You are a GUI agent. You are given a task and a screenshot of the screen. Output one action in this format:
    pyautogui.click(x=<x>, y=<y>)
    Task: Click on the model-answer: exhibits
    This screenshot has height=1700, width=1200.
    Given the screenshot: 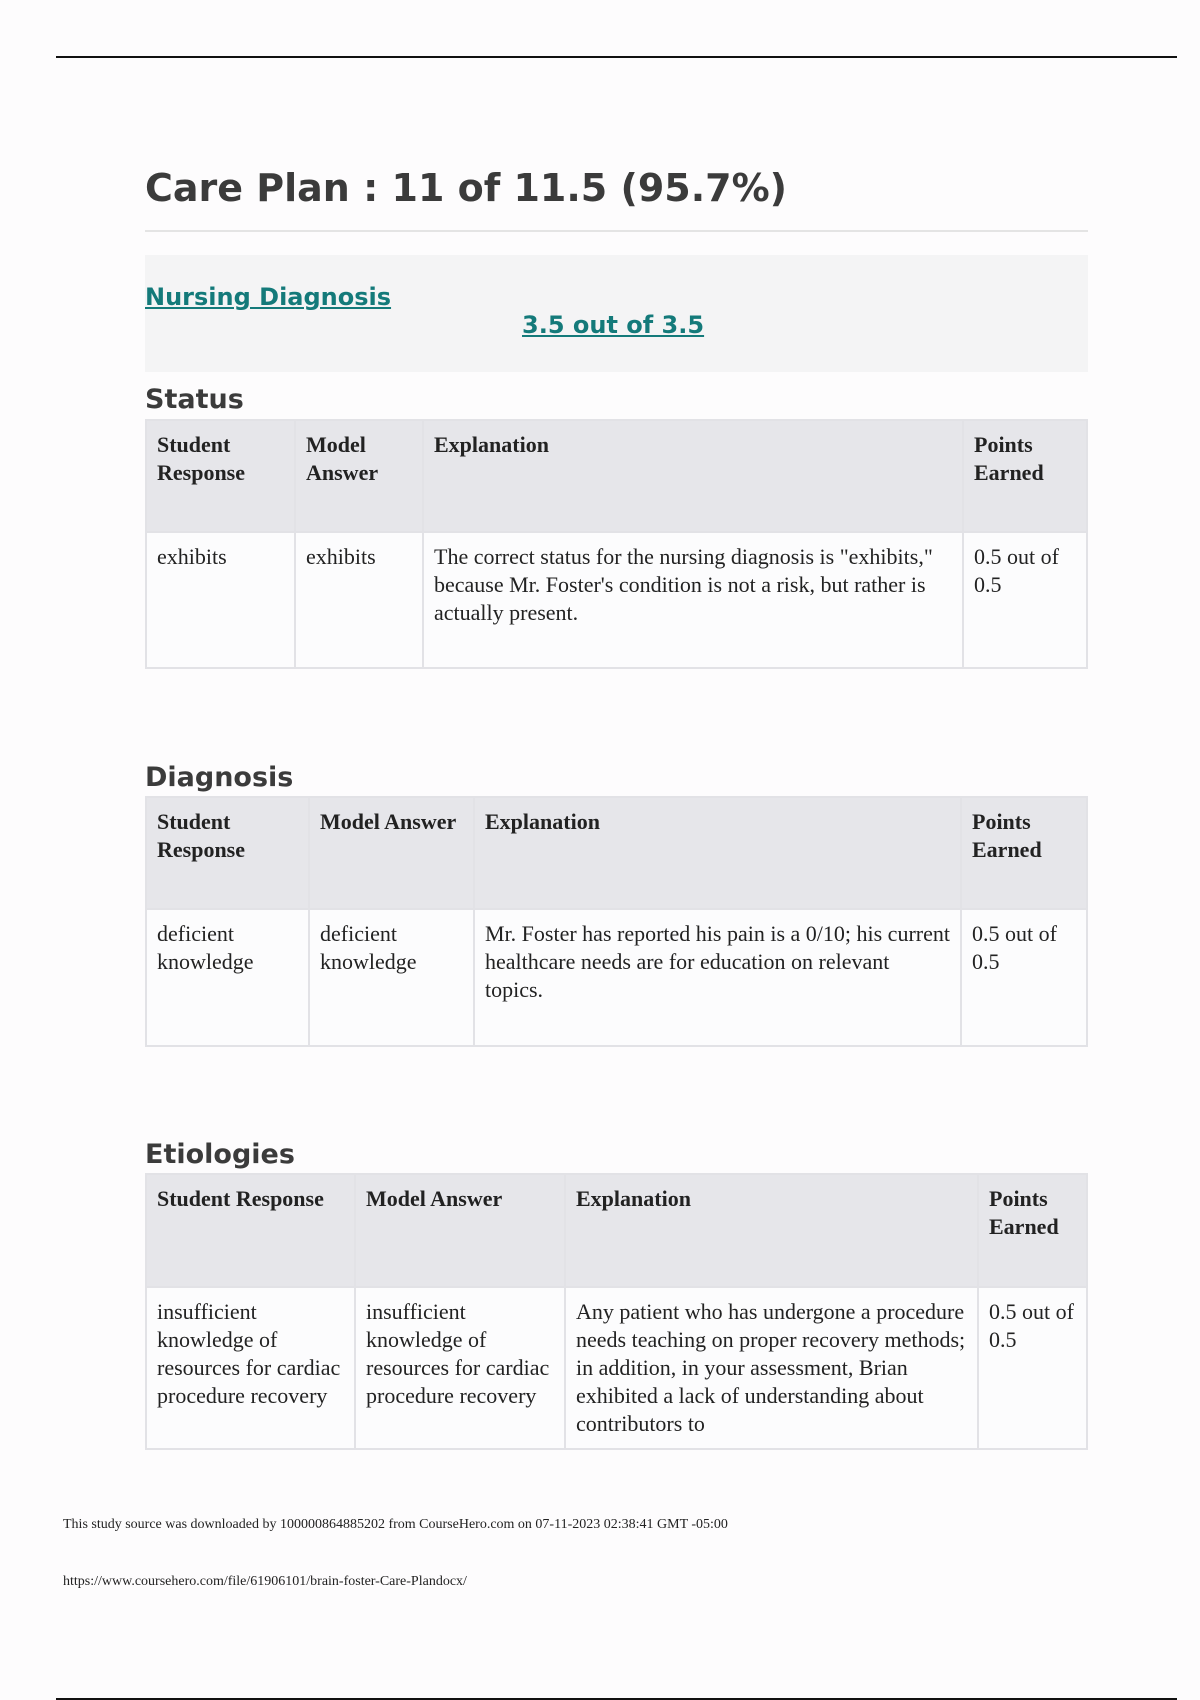 What is the action you would take?
    pyautogui.click(x=359, y=600)
    